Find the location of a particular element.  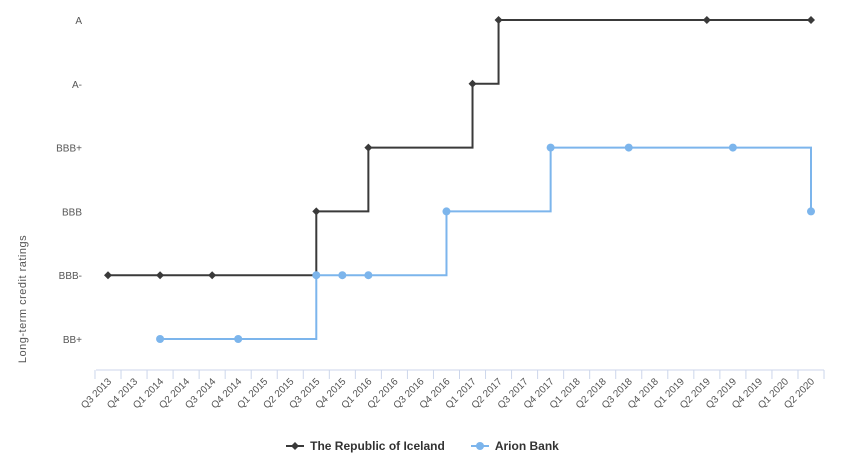

legend: The Republic of Iceland Arion Bank is located at coordinates (422, 446).